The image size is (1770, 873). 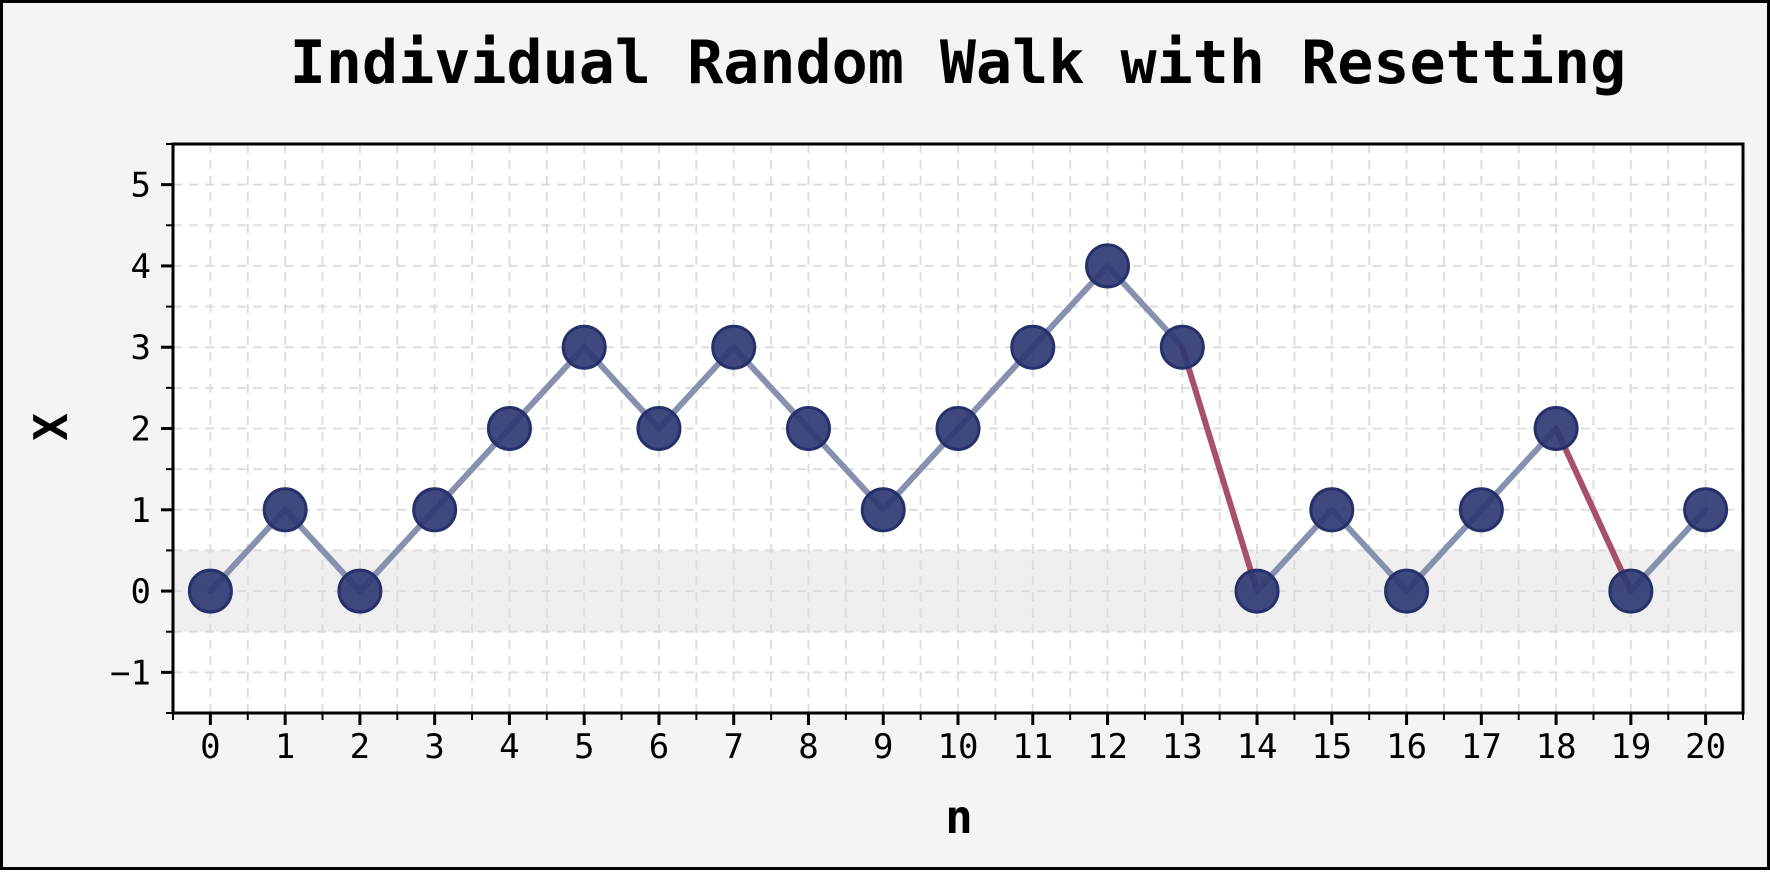 What do you see at coordinates (1481, 747) in the screenshot?
I see `x-tick-label: 17` at bounding box center [1481, 747].